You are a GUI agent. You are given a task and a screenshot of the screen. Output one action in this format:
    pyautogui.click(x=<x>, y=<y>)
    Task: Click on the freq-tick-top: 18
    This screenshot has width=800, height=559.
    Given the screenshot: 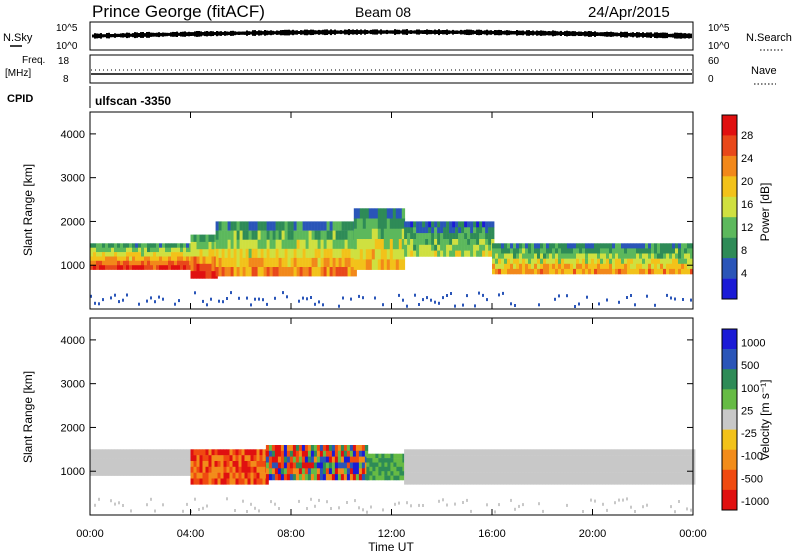 What is the action you would take?
    pyautogui.click(x=64, y=61)
    